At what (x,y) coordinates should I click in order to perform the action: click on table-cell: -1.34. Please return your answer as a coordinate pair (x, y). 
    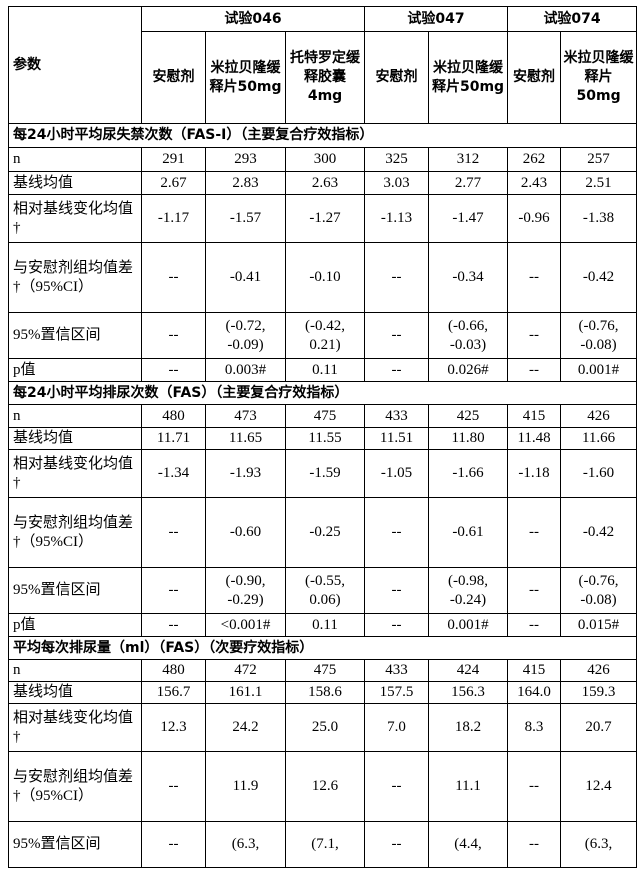
    Looking at the image, I should click on (173, 473).